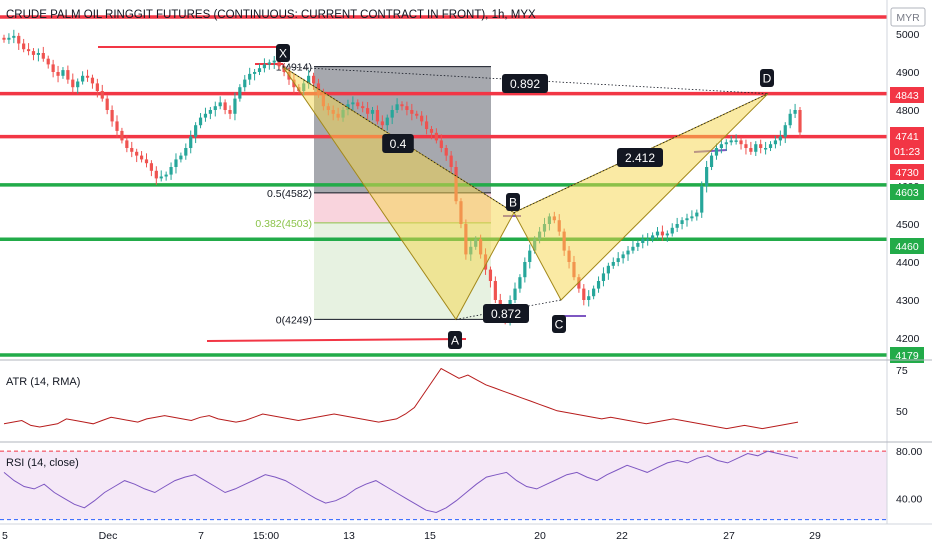  I want to click on time-tick-label: 15:00, so click(266, 536).